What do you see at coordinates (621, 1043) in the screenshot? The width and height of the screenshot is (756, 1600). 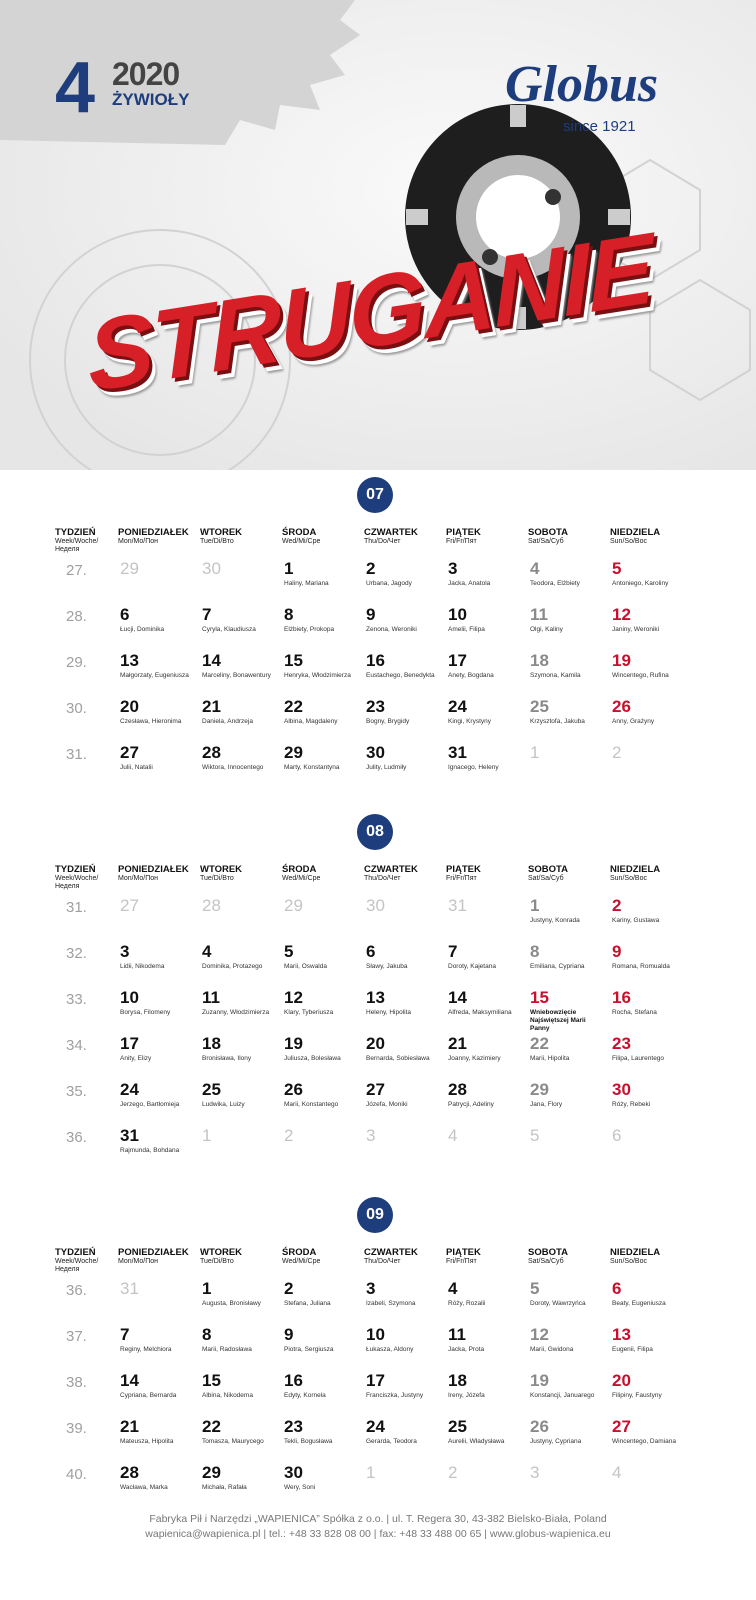 I see `day-number: 23` at bounding box center [621, 1043].